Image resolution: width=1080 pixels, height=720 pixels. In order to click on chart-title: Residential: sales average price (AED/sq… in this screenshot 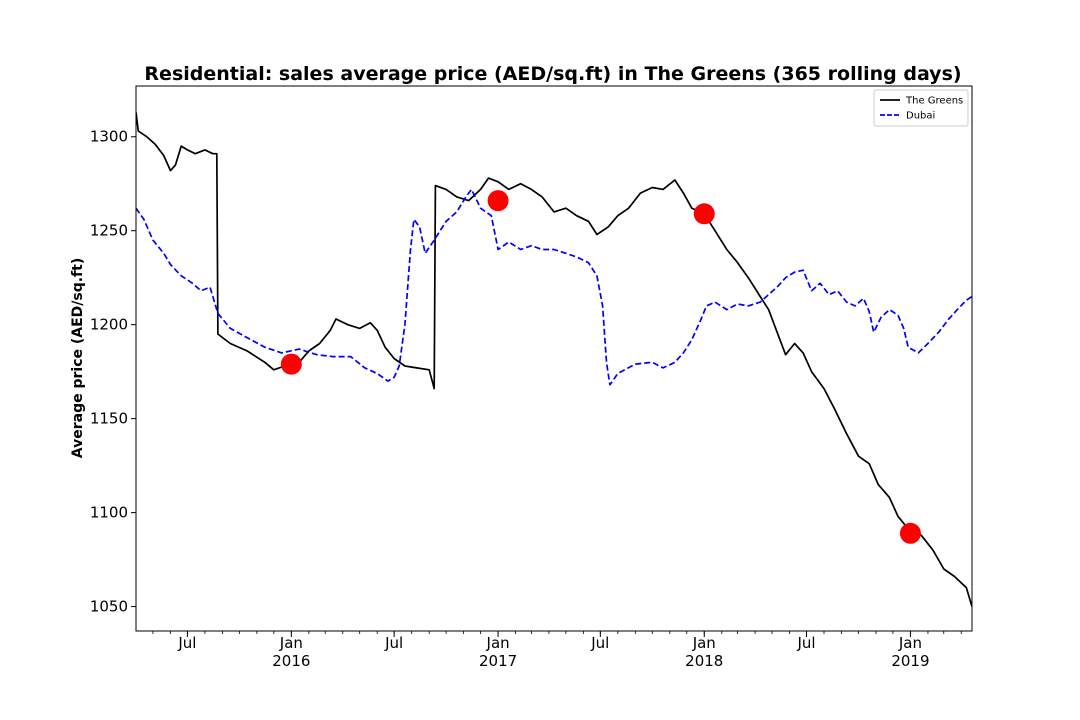, I will do `click(552, 74)`.